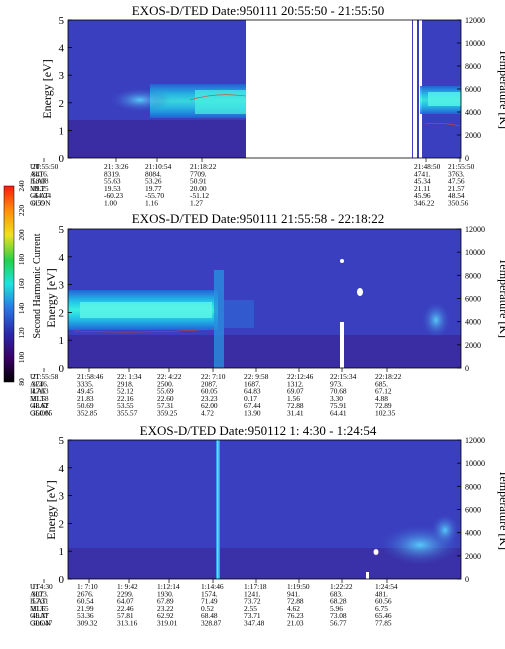  I want to click on p2-table-cell: 13.90, so click(252, 413).